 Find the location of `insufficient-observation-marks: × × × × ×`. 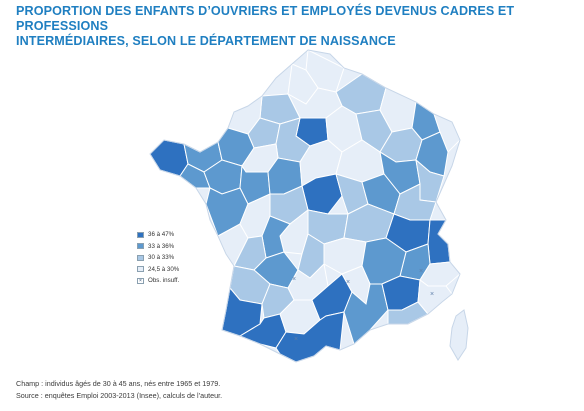

insufficient-observation-marks: × × × × × is located at coordinates (363, 305).